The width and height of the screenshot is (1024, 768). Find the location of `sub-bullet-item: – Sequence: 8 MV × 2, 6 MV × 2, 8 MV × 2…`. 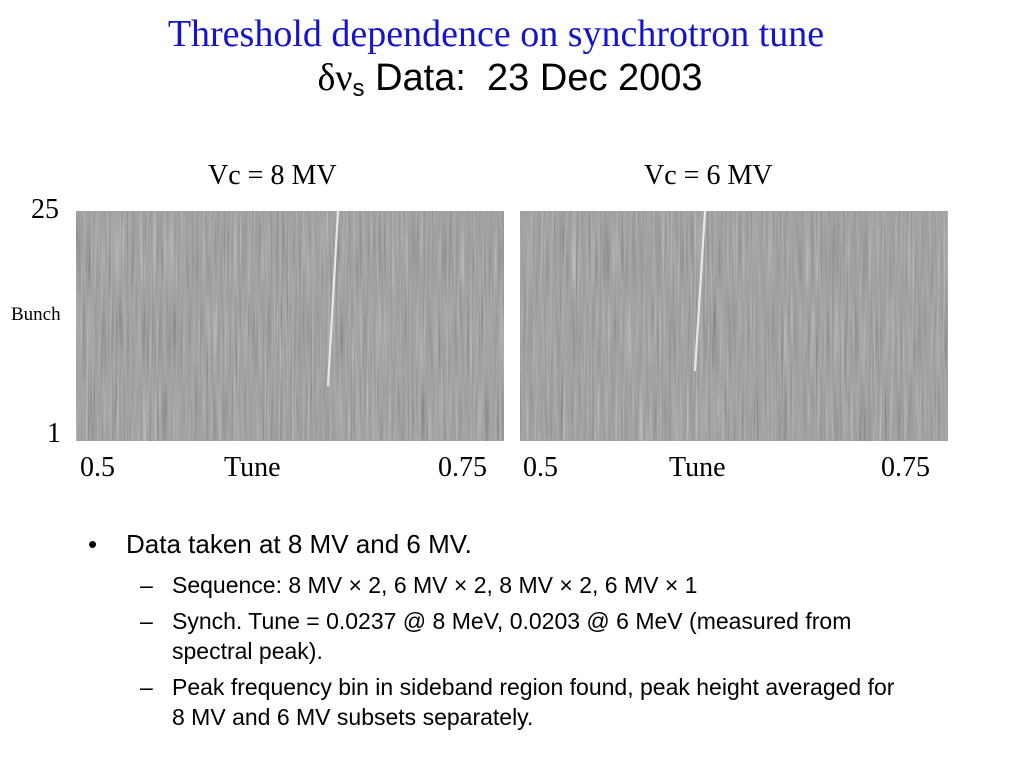

sub-bullet-item: – Sequence: 8 MV × 2, 6 MV × 2, 8 MV × 2… is located at coordinates (538, 585).